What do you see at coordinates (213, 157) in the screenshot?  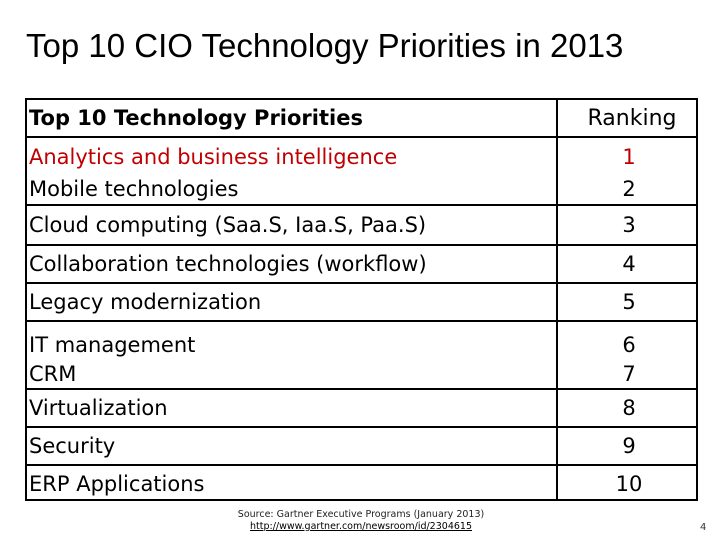 I see `row-priority-text: Analytics and business intelligence` at bounding box center [213, 157].